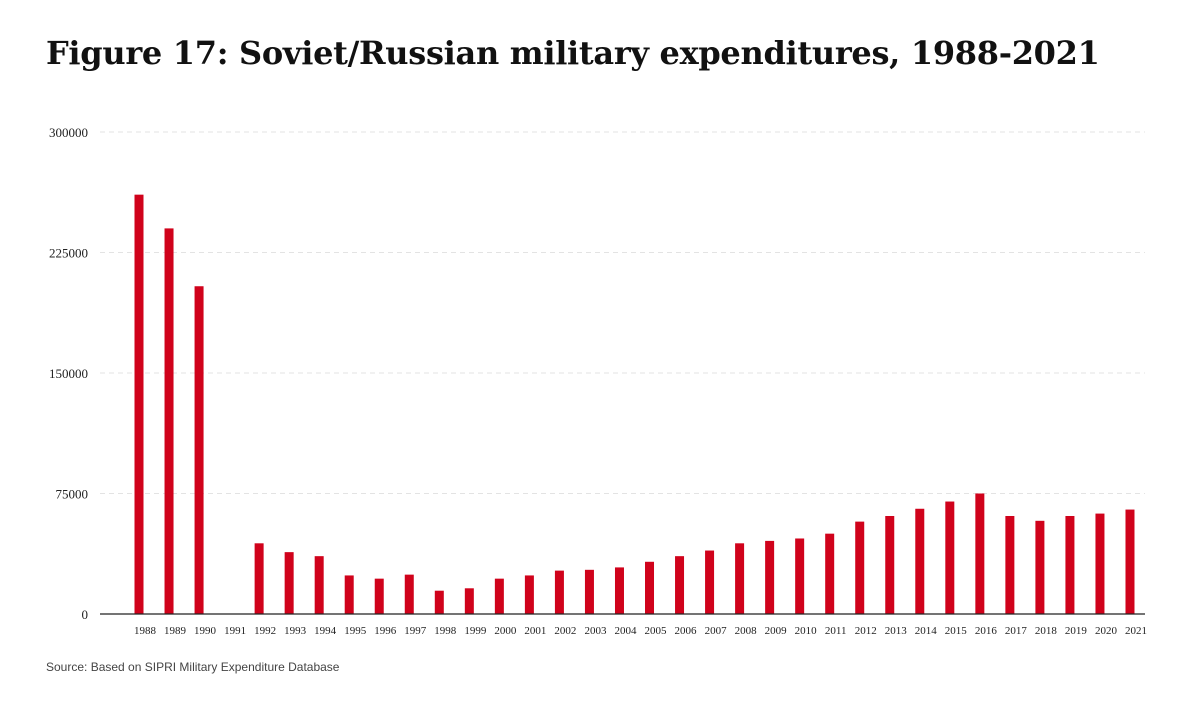  I want to click on bar-2014, so click(920, 561).